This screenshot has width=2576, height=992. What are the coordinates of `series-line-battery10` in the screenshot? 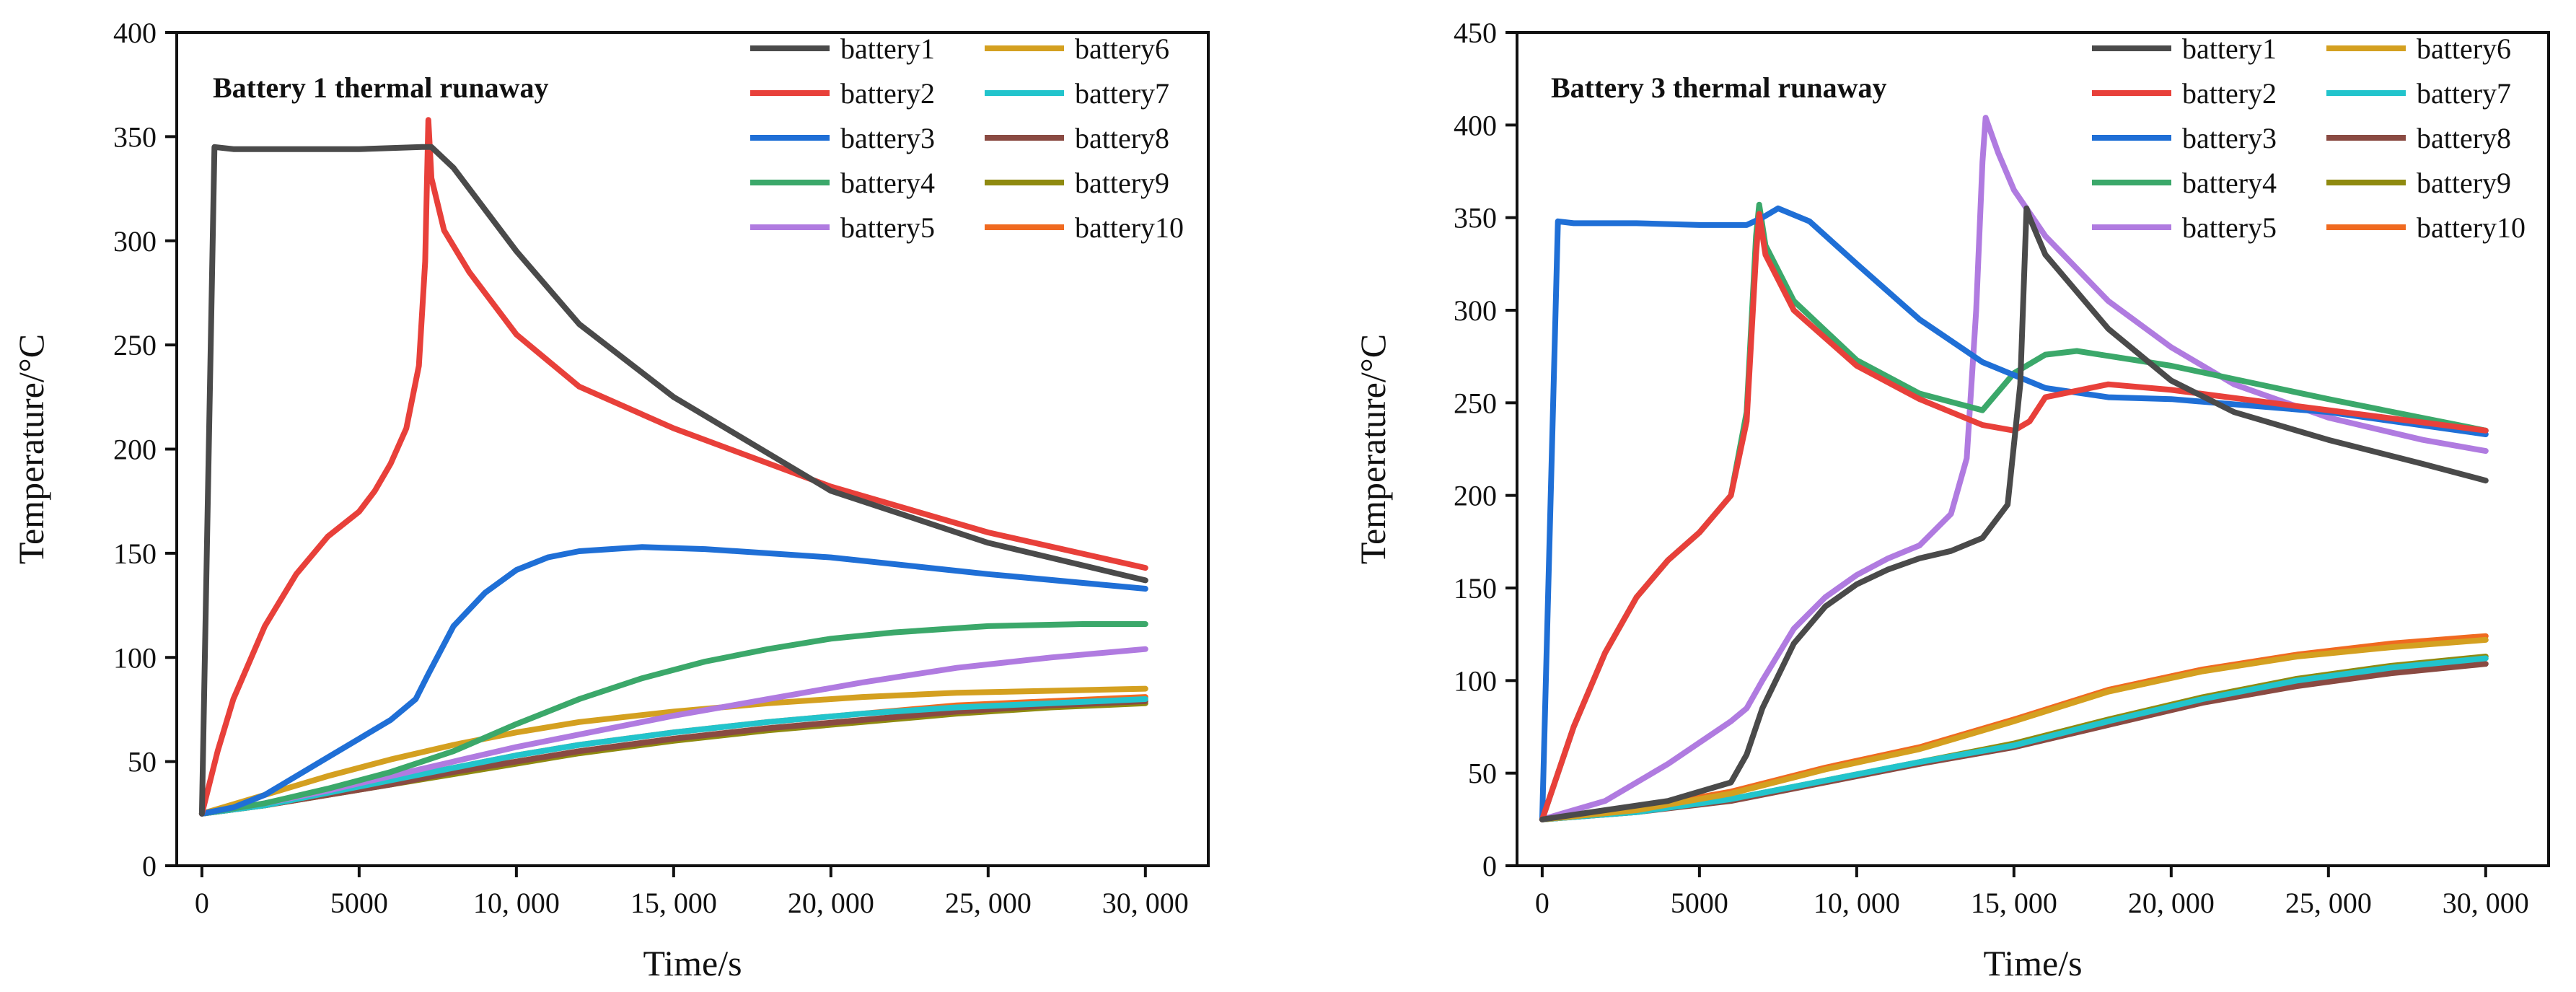 It's located at (2014, 727).